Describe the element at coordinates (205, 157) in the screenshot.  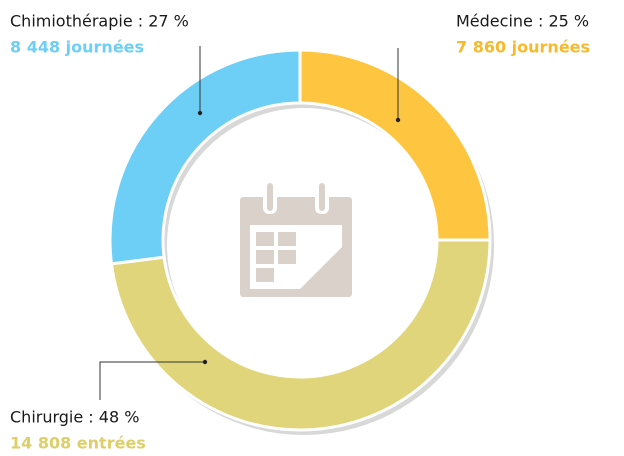
I see `slice` at that location.